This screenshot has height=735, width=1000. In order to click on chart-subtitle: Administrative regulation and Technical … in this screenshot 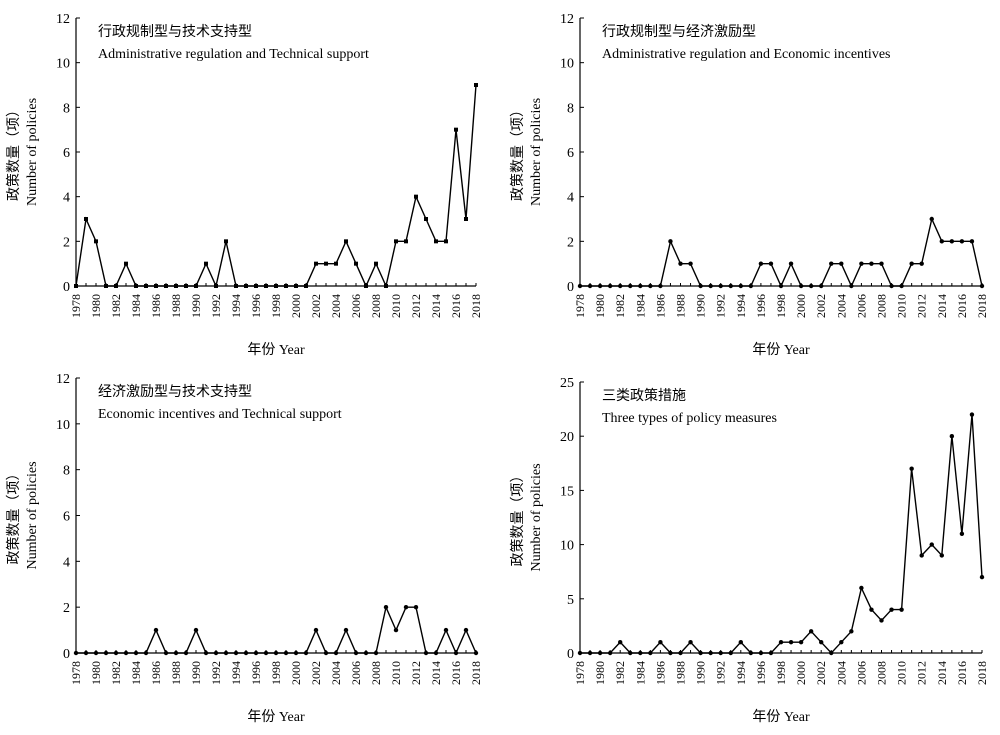, I will do `click(233, 54)`.